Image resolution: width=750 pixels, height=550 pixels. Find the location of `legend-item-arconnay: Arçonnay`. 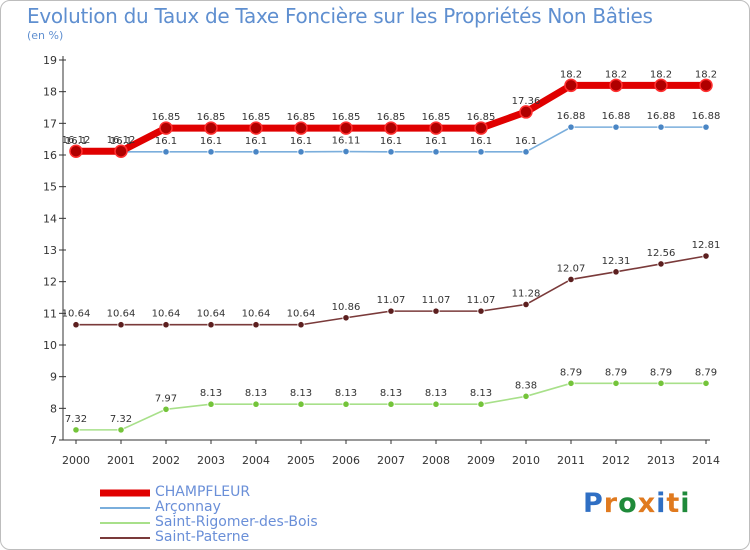

legend-item-arconnay: Arçonnay is located at coordinates (209, 507).